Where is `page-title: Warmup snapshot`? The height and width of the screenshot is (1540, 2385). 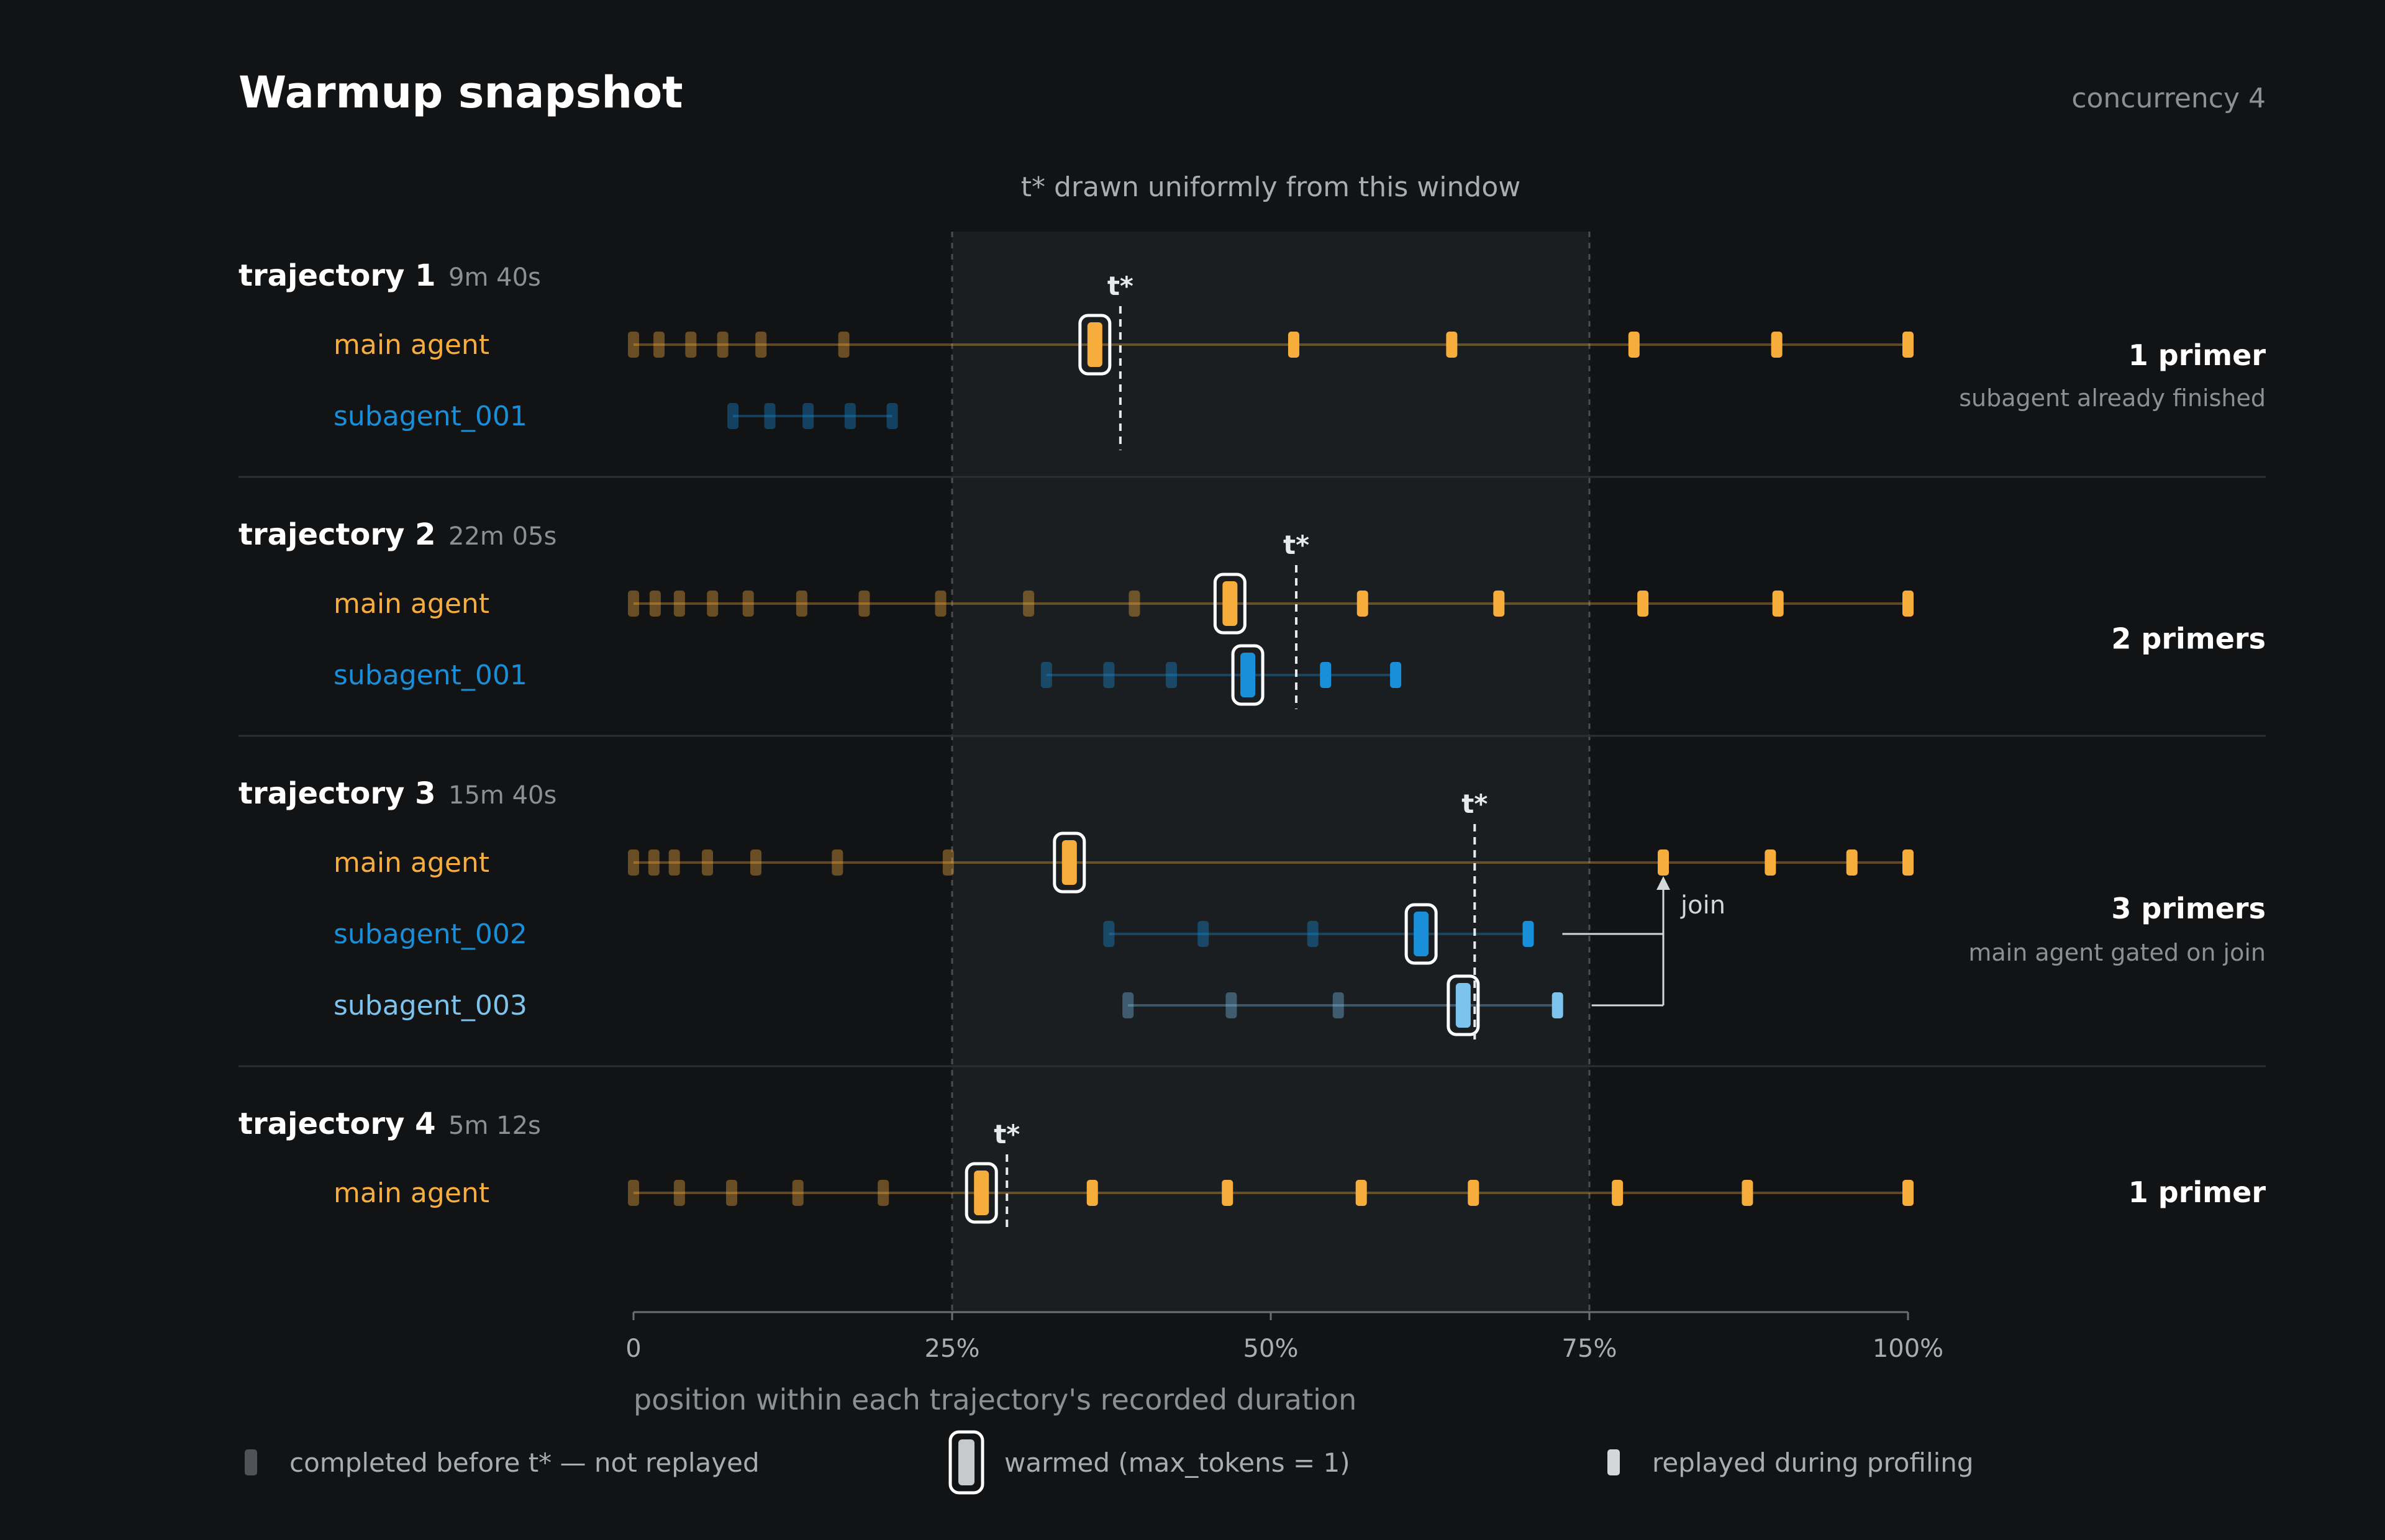
page-title: Warmup snapshot is located at coordinates (460, 93).